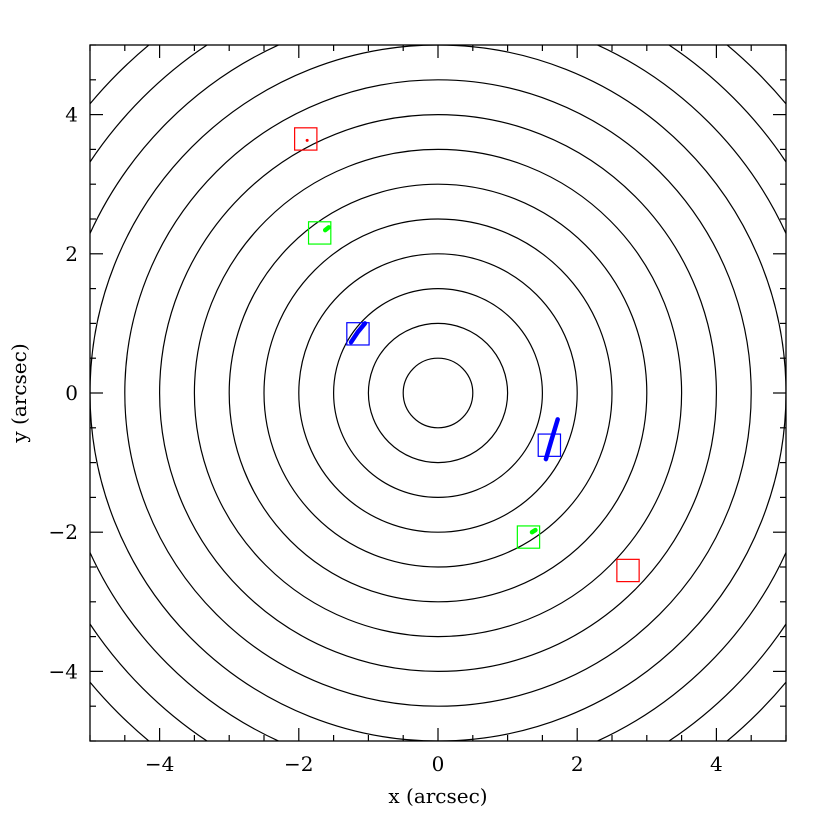 The image size is (830, 830). I want to click on x-tick-label: 0, so click(438, 764).